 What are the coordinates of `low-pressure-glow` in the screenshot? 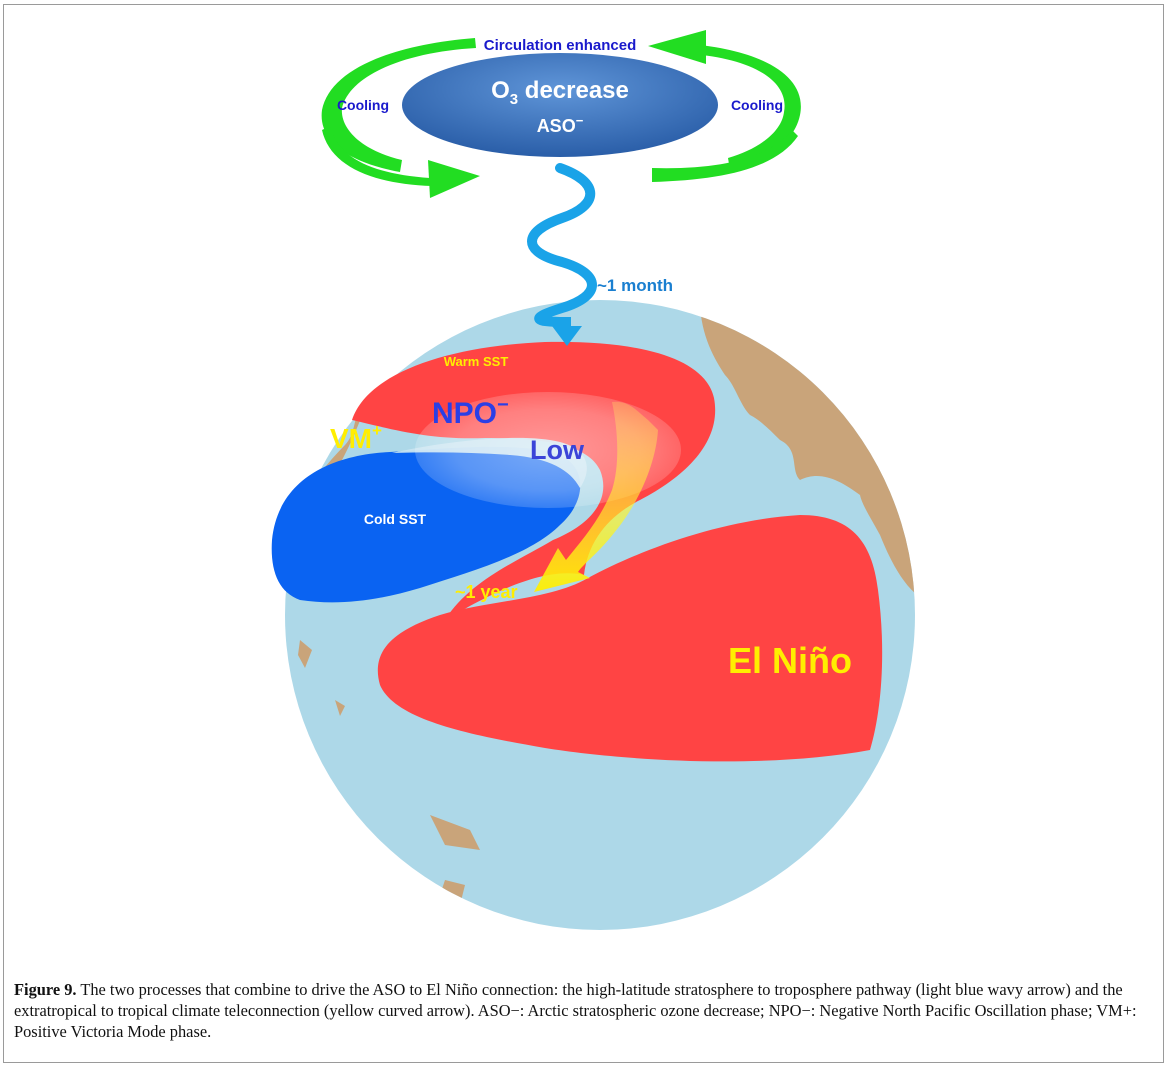 It's located at (548, 450).